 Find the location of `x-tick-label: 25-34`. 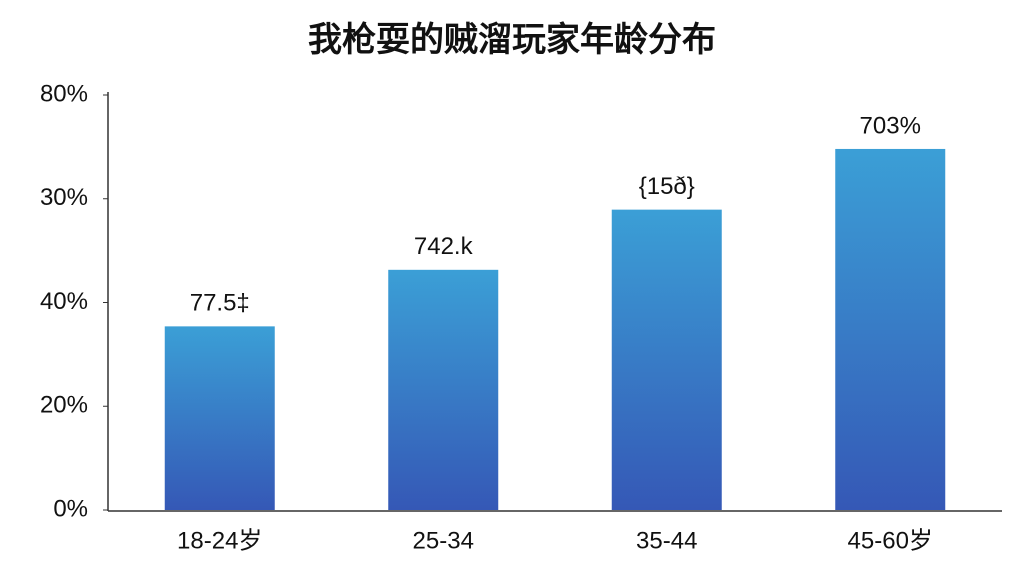

x-tick-label: 25-34 is located at coordinates (443, 540).